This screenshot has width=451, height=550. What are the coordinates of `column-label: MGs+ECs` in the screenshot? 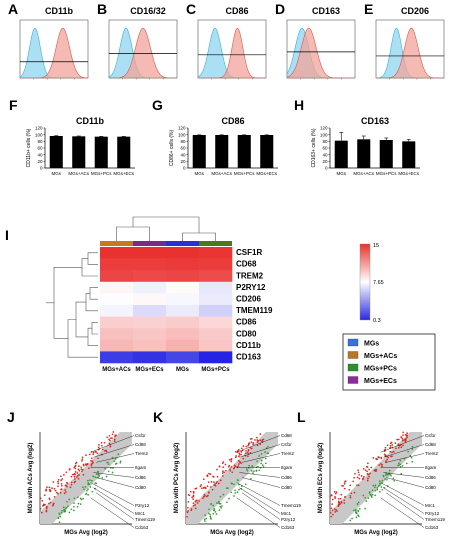 It's located at (149, 370).